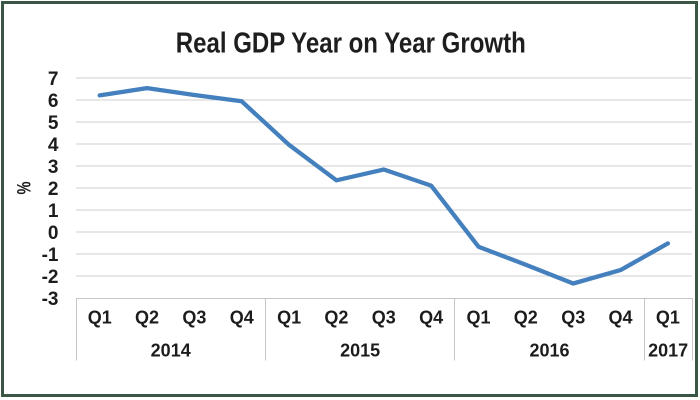  I want to click on svg-text: 2017, so click(668, 351).